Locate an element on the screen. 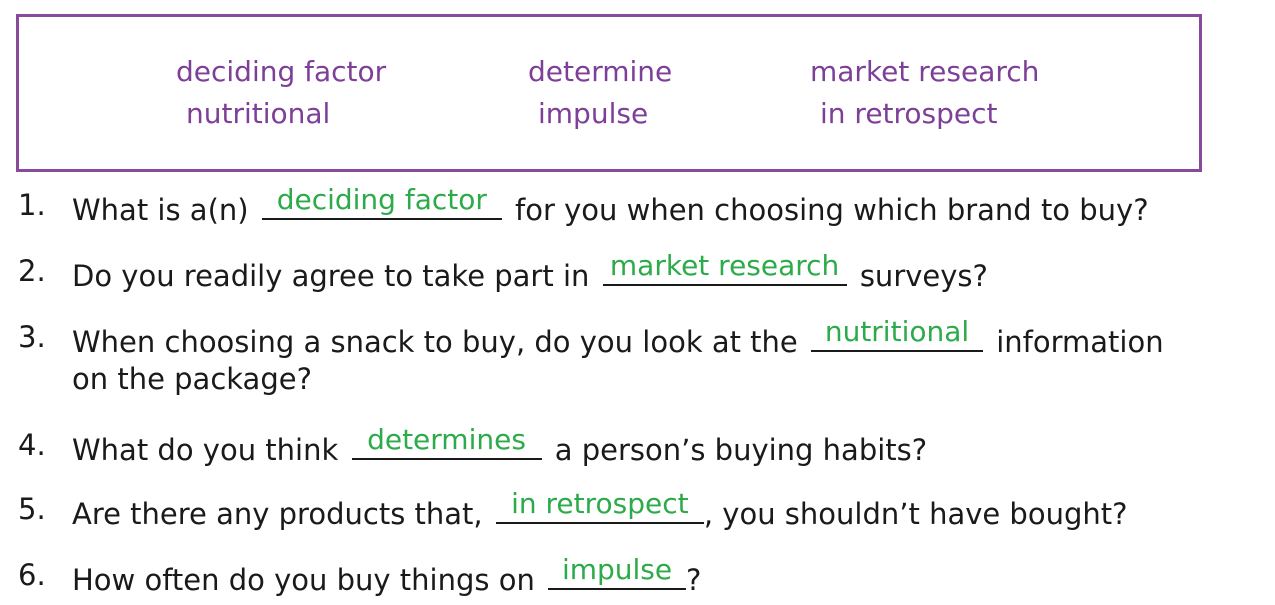  question-number: 4. is located at coordinates (32, 445).